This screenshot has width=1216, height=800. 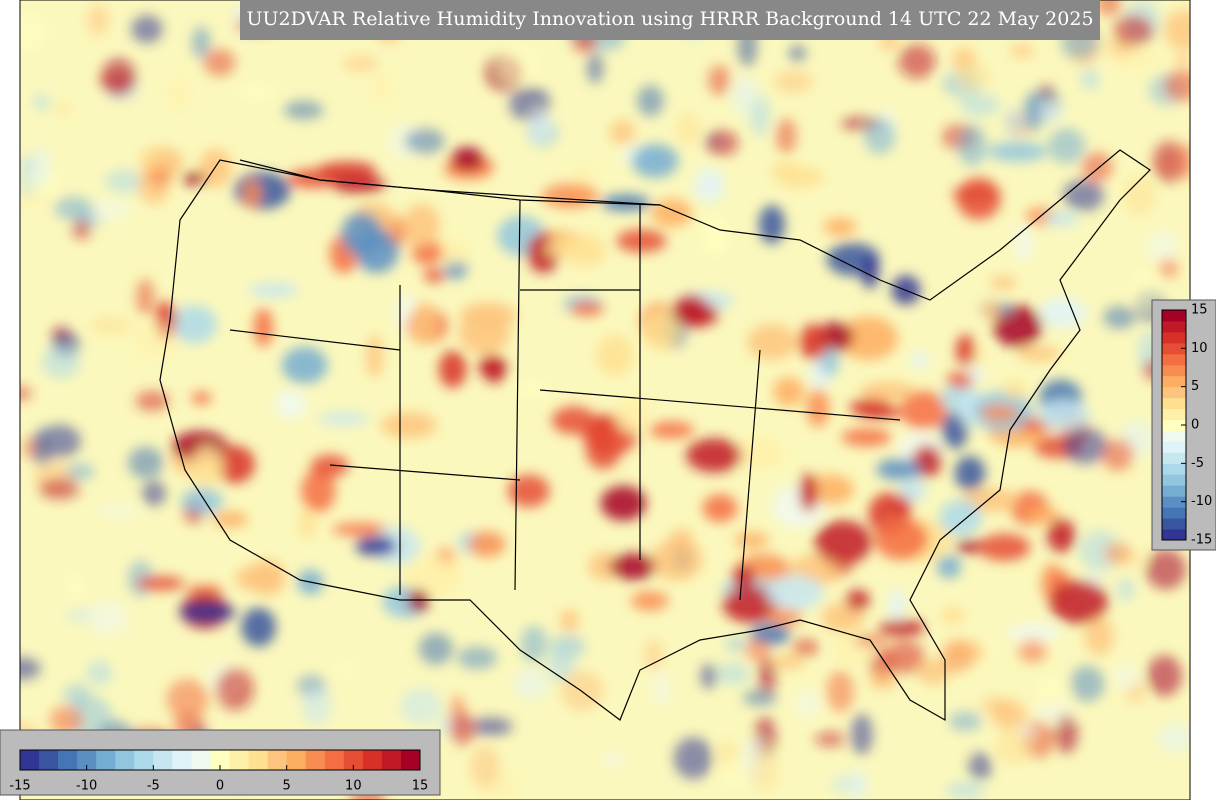 I want to click on tick-label: -15, so click(x=19, y=786).